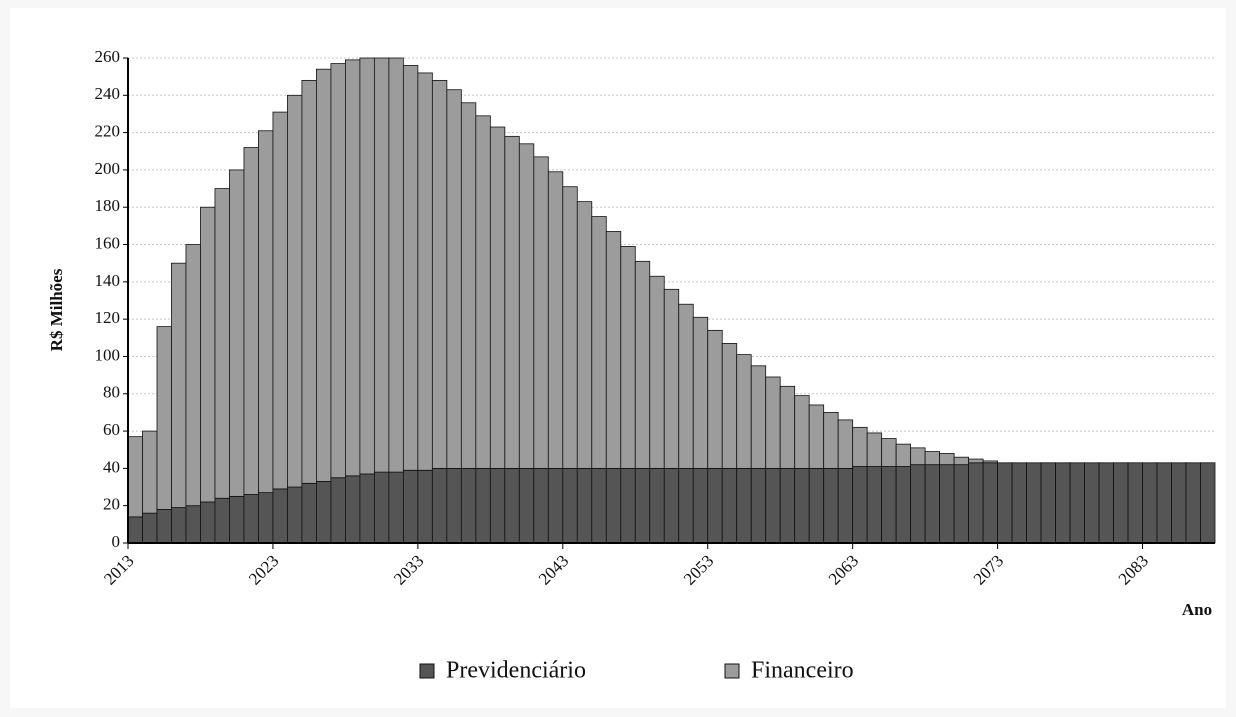 This screenshot has height=717, width=1236. What do you see at coordinates (108, 168) in the screenshot?
I see `y-tick-label: 200` at bounding box center [108, 168].